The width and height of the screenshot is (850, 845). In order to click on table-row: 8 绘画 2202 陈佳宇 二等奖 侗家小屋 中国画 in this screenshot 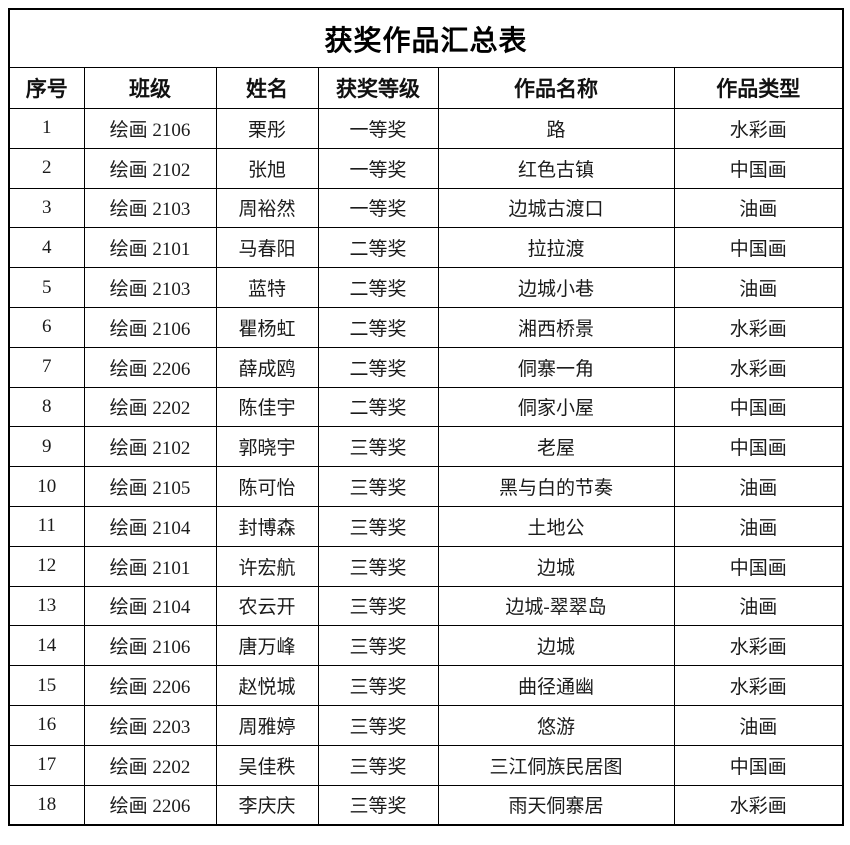, I will do `click(426, 407)`.